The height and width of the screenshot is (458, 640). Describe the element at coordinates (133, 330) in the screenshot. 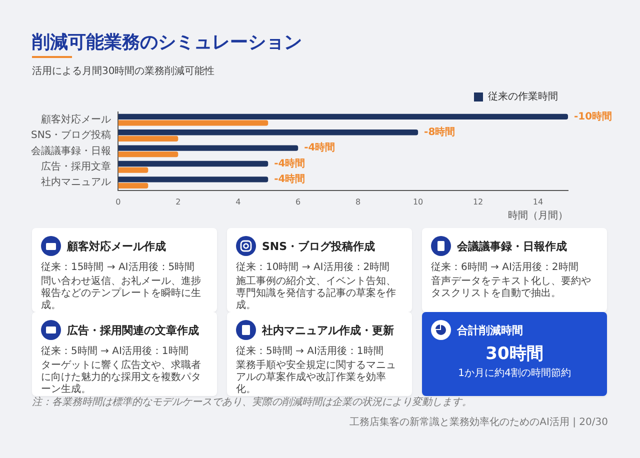

I see `text: 広告・採用関連の文章作成` at that location.